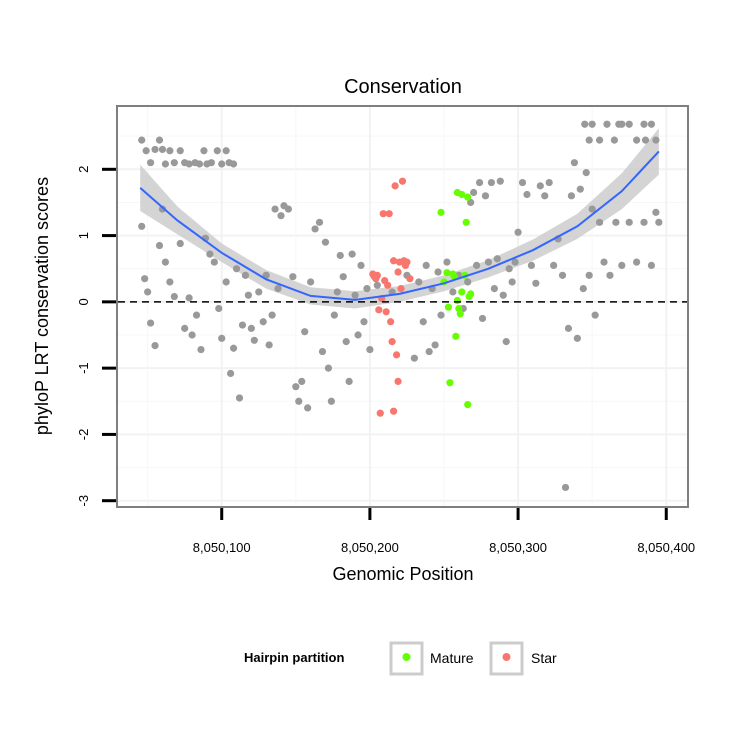  What do you see at coordinates (42, 306) in the screenshot?
I see `y-axis-title: phyloP LRT conservation scores` at bounding box center [42, 306].